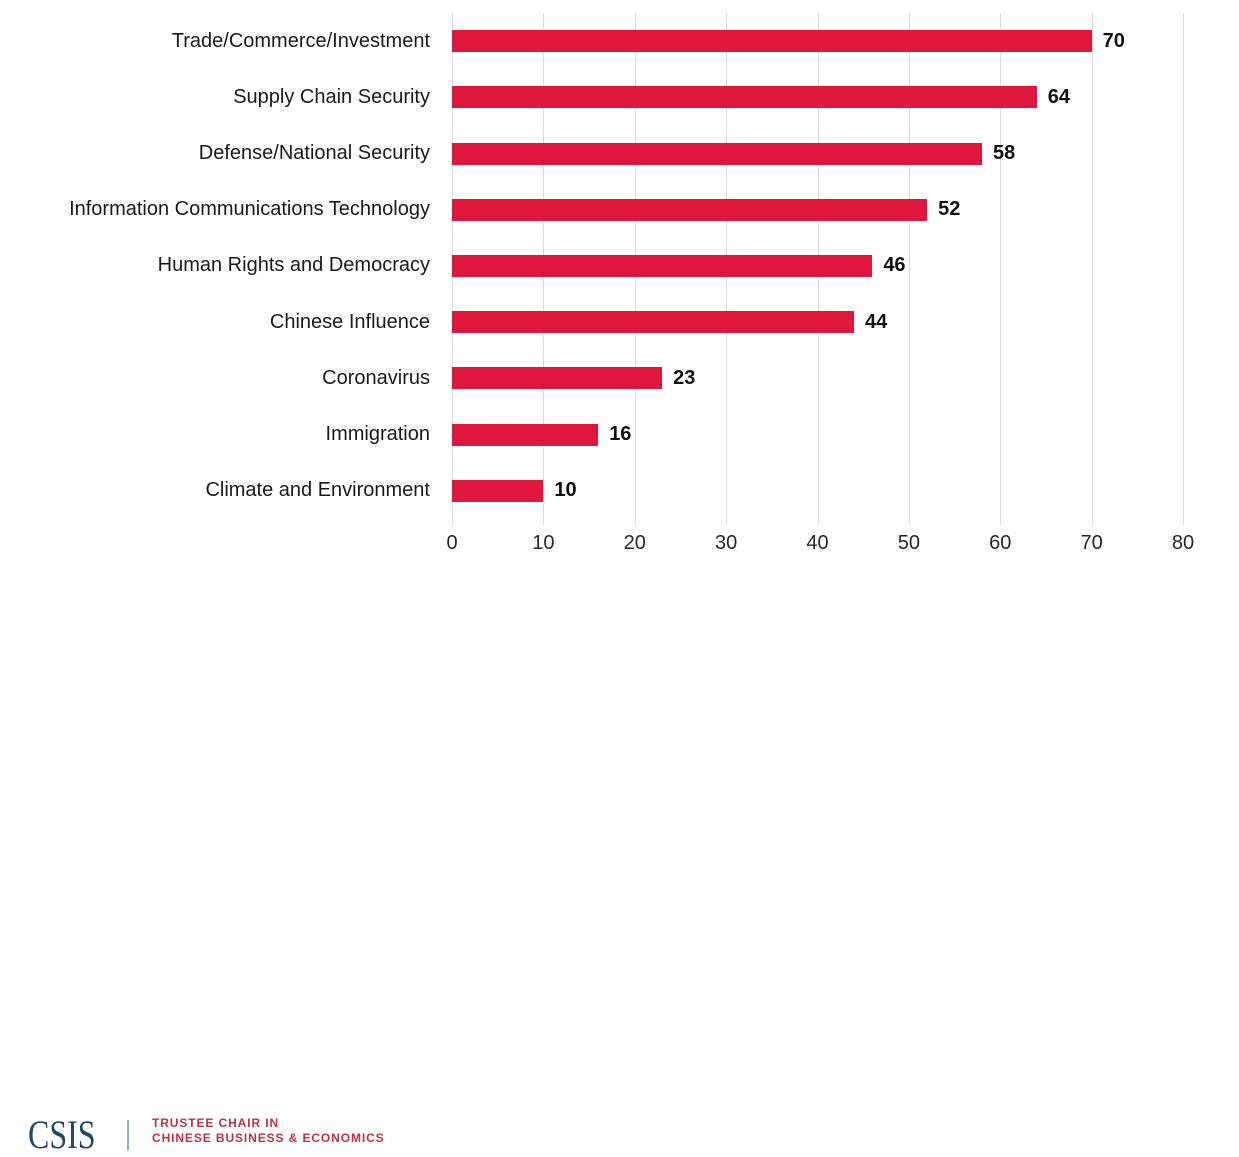 The width and height of the screenshot is (1239, 1157). What do you see at coordinates (620, 434) in the screenshot?
I see `bar-value-label: 16` at bounding box center [620, 434].